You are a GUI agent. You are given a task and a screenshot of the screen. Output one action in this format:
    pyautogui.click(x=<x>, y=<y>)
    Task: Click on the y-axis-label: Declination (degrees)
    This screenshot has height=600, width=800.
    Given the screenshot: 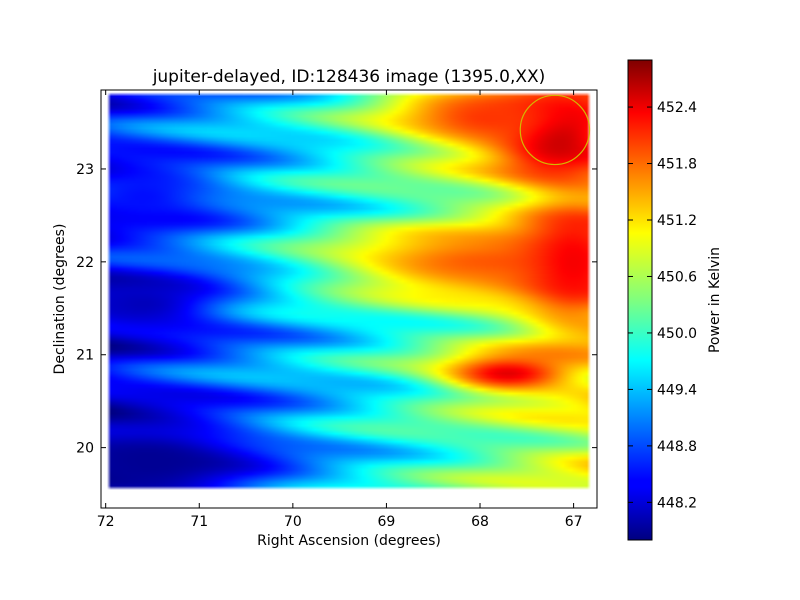 What is the action you would take?
    pyautogui.click(x=60, y=299)
    